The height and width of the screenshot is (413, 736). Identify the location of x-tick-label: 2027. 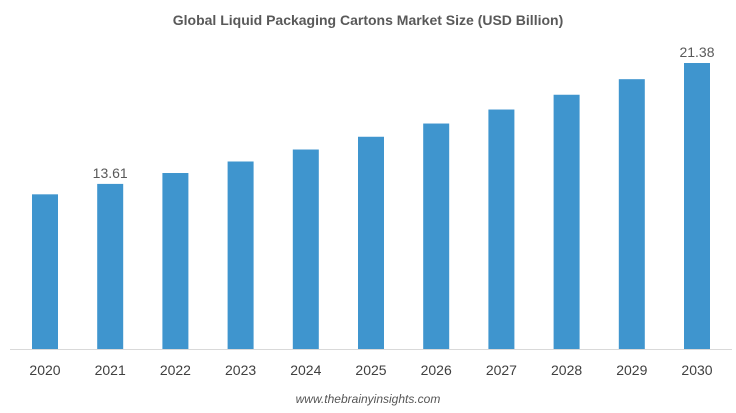
(501, 370).